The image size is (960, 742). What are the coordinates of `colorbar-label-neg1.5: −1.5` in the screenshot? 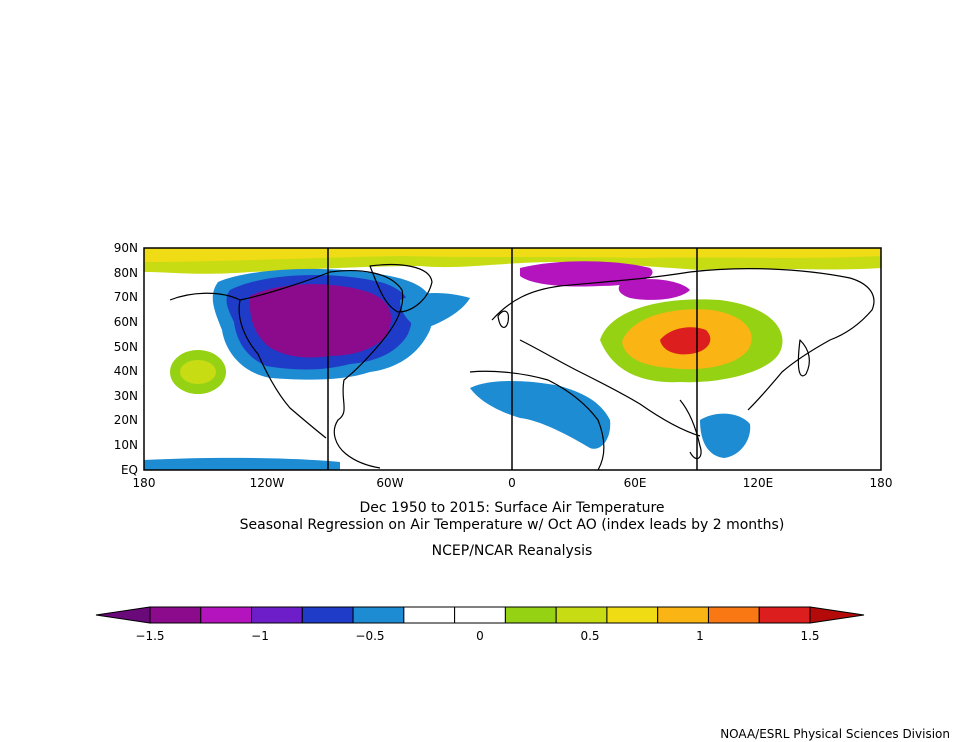 It's located at (149, 636).